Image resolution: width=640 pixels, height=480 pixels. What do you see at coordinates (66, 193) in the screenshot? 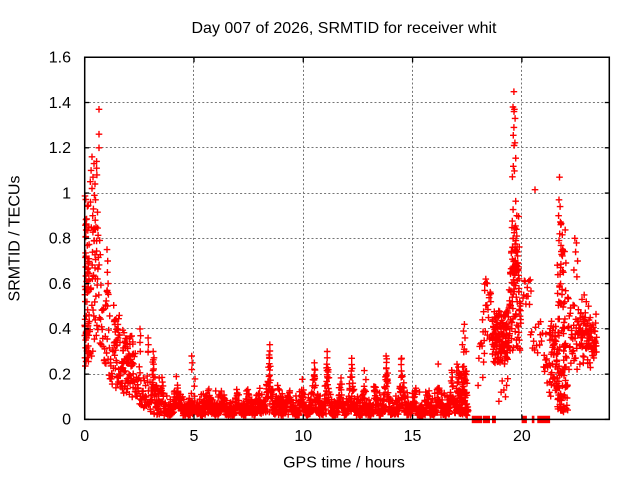
I see `svg-text: 1` at bounding box center [66, 193].